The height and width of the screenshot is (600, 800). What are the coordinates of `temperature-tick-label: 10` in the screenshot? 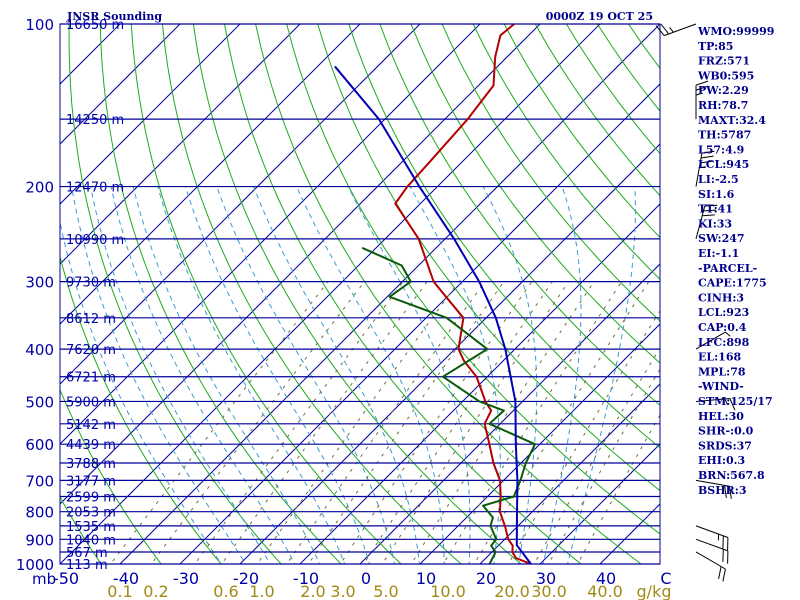 It's located at (426, 578).